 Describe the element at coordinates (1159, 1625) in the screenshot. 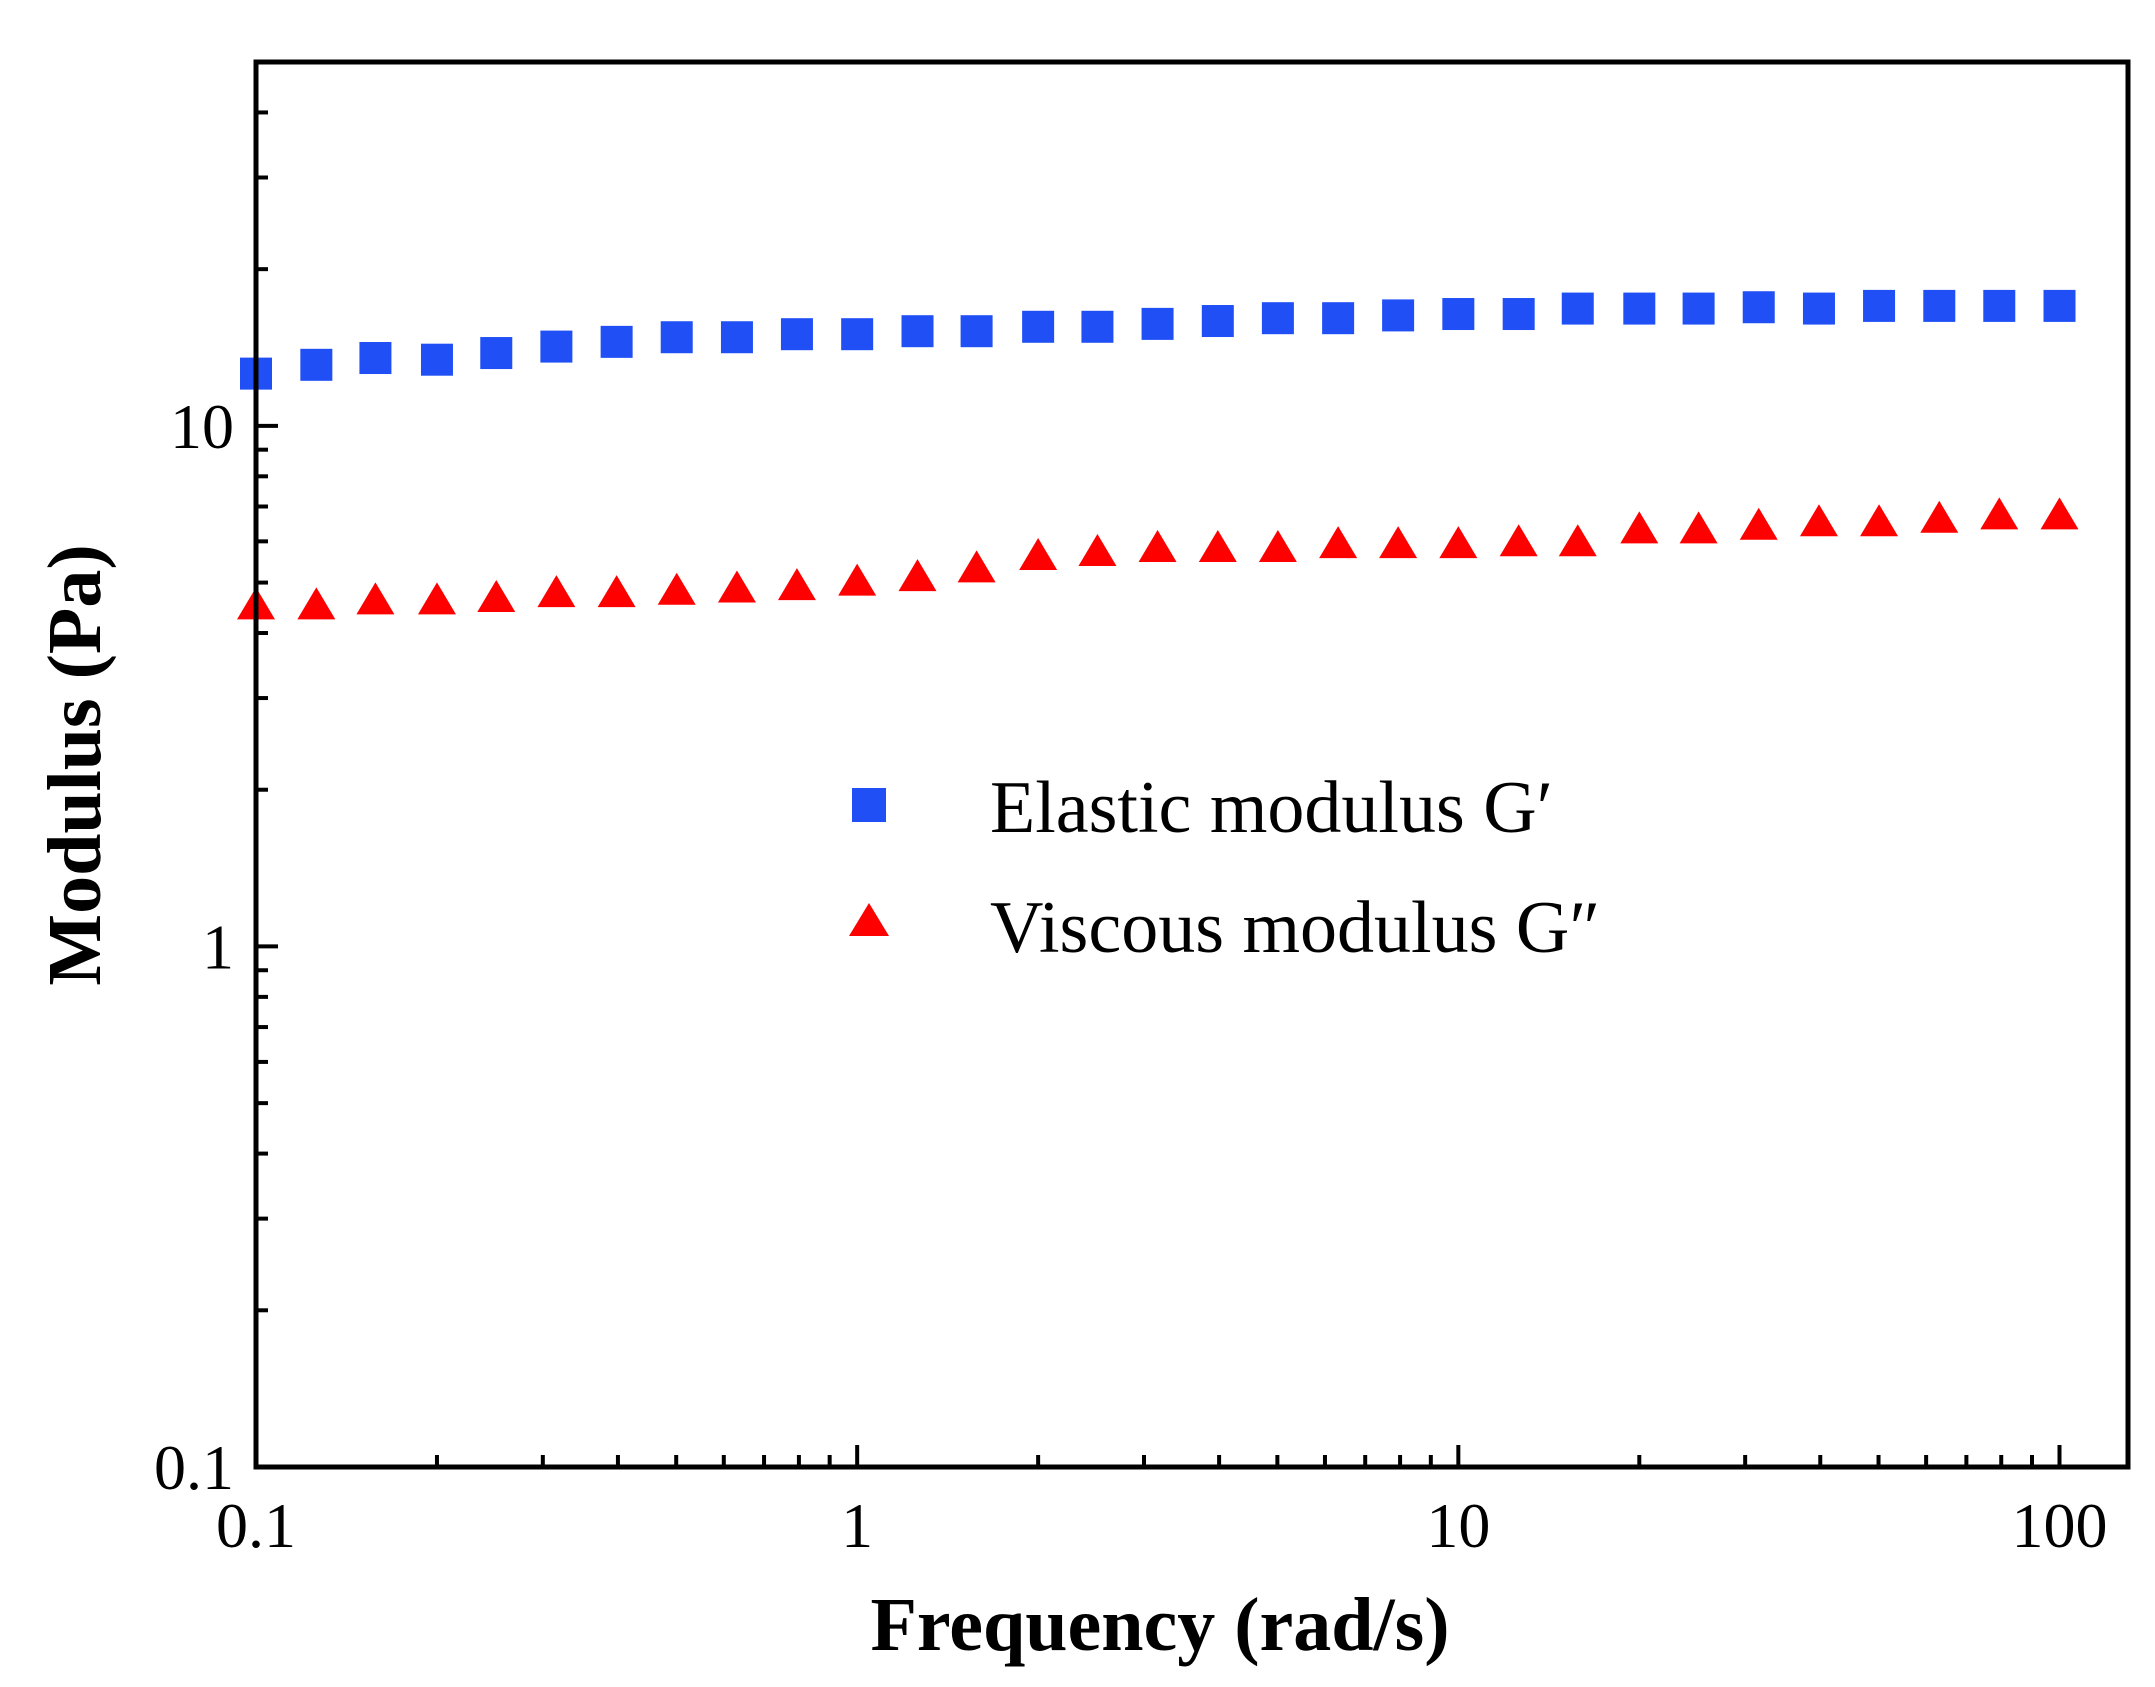

I see `x-axis-title: Frequency (rad/s)` at that location.